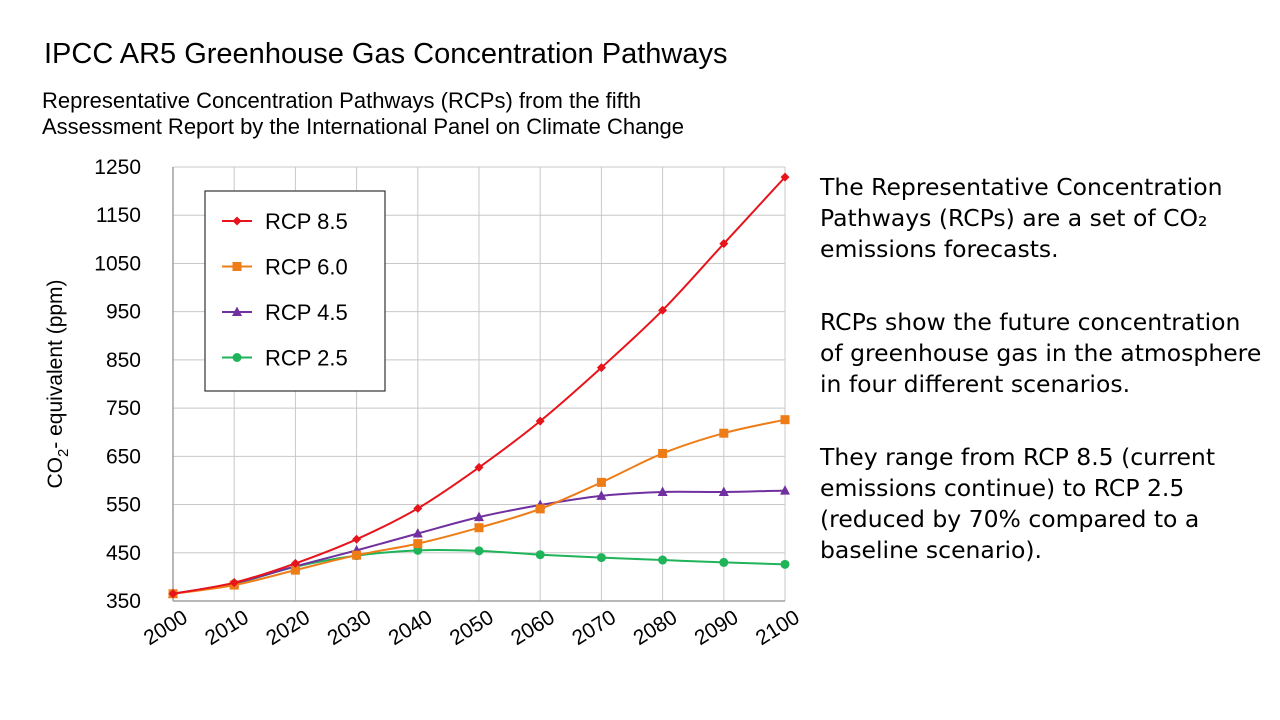 Image resolution: width=1280 pixels, height=720 pixels. Describe the element at coordinates (472, 628) in the screenshot. I see `x-tick-label: 2050` at that location.